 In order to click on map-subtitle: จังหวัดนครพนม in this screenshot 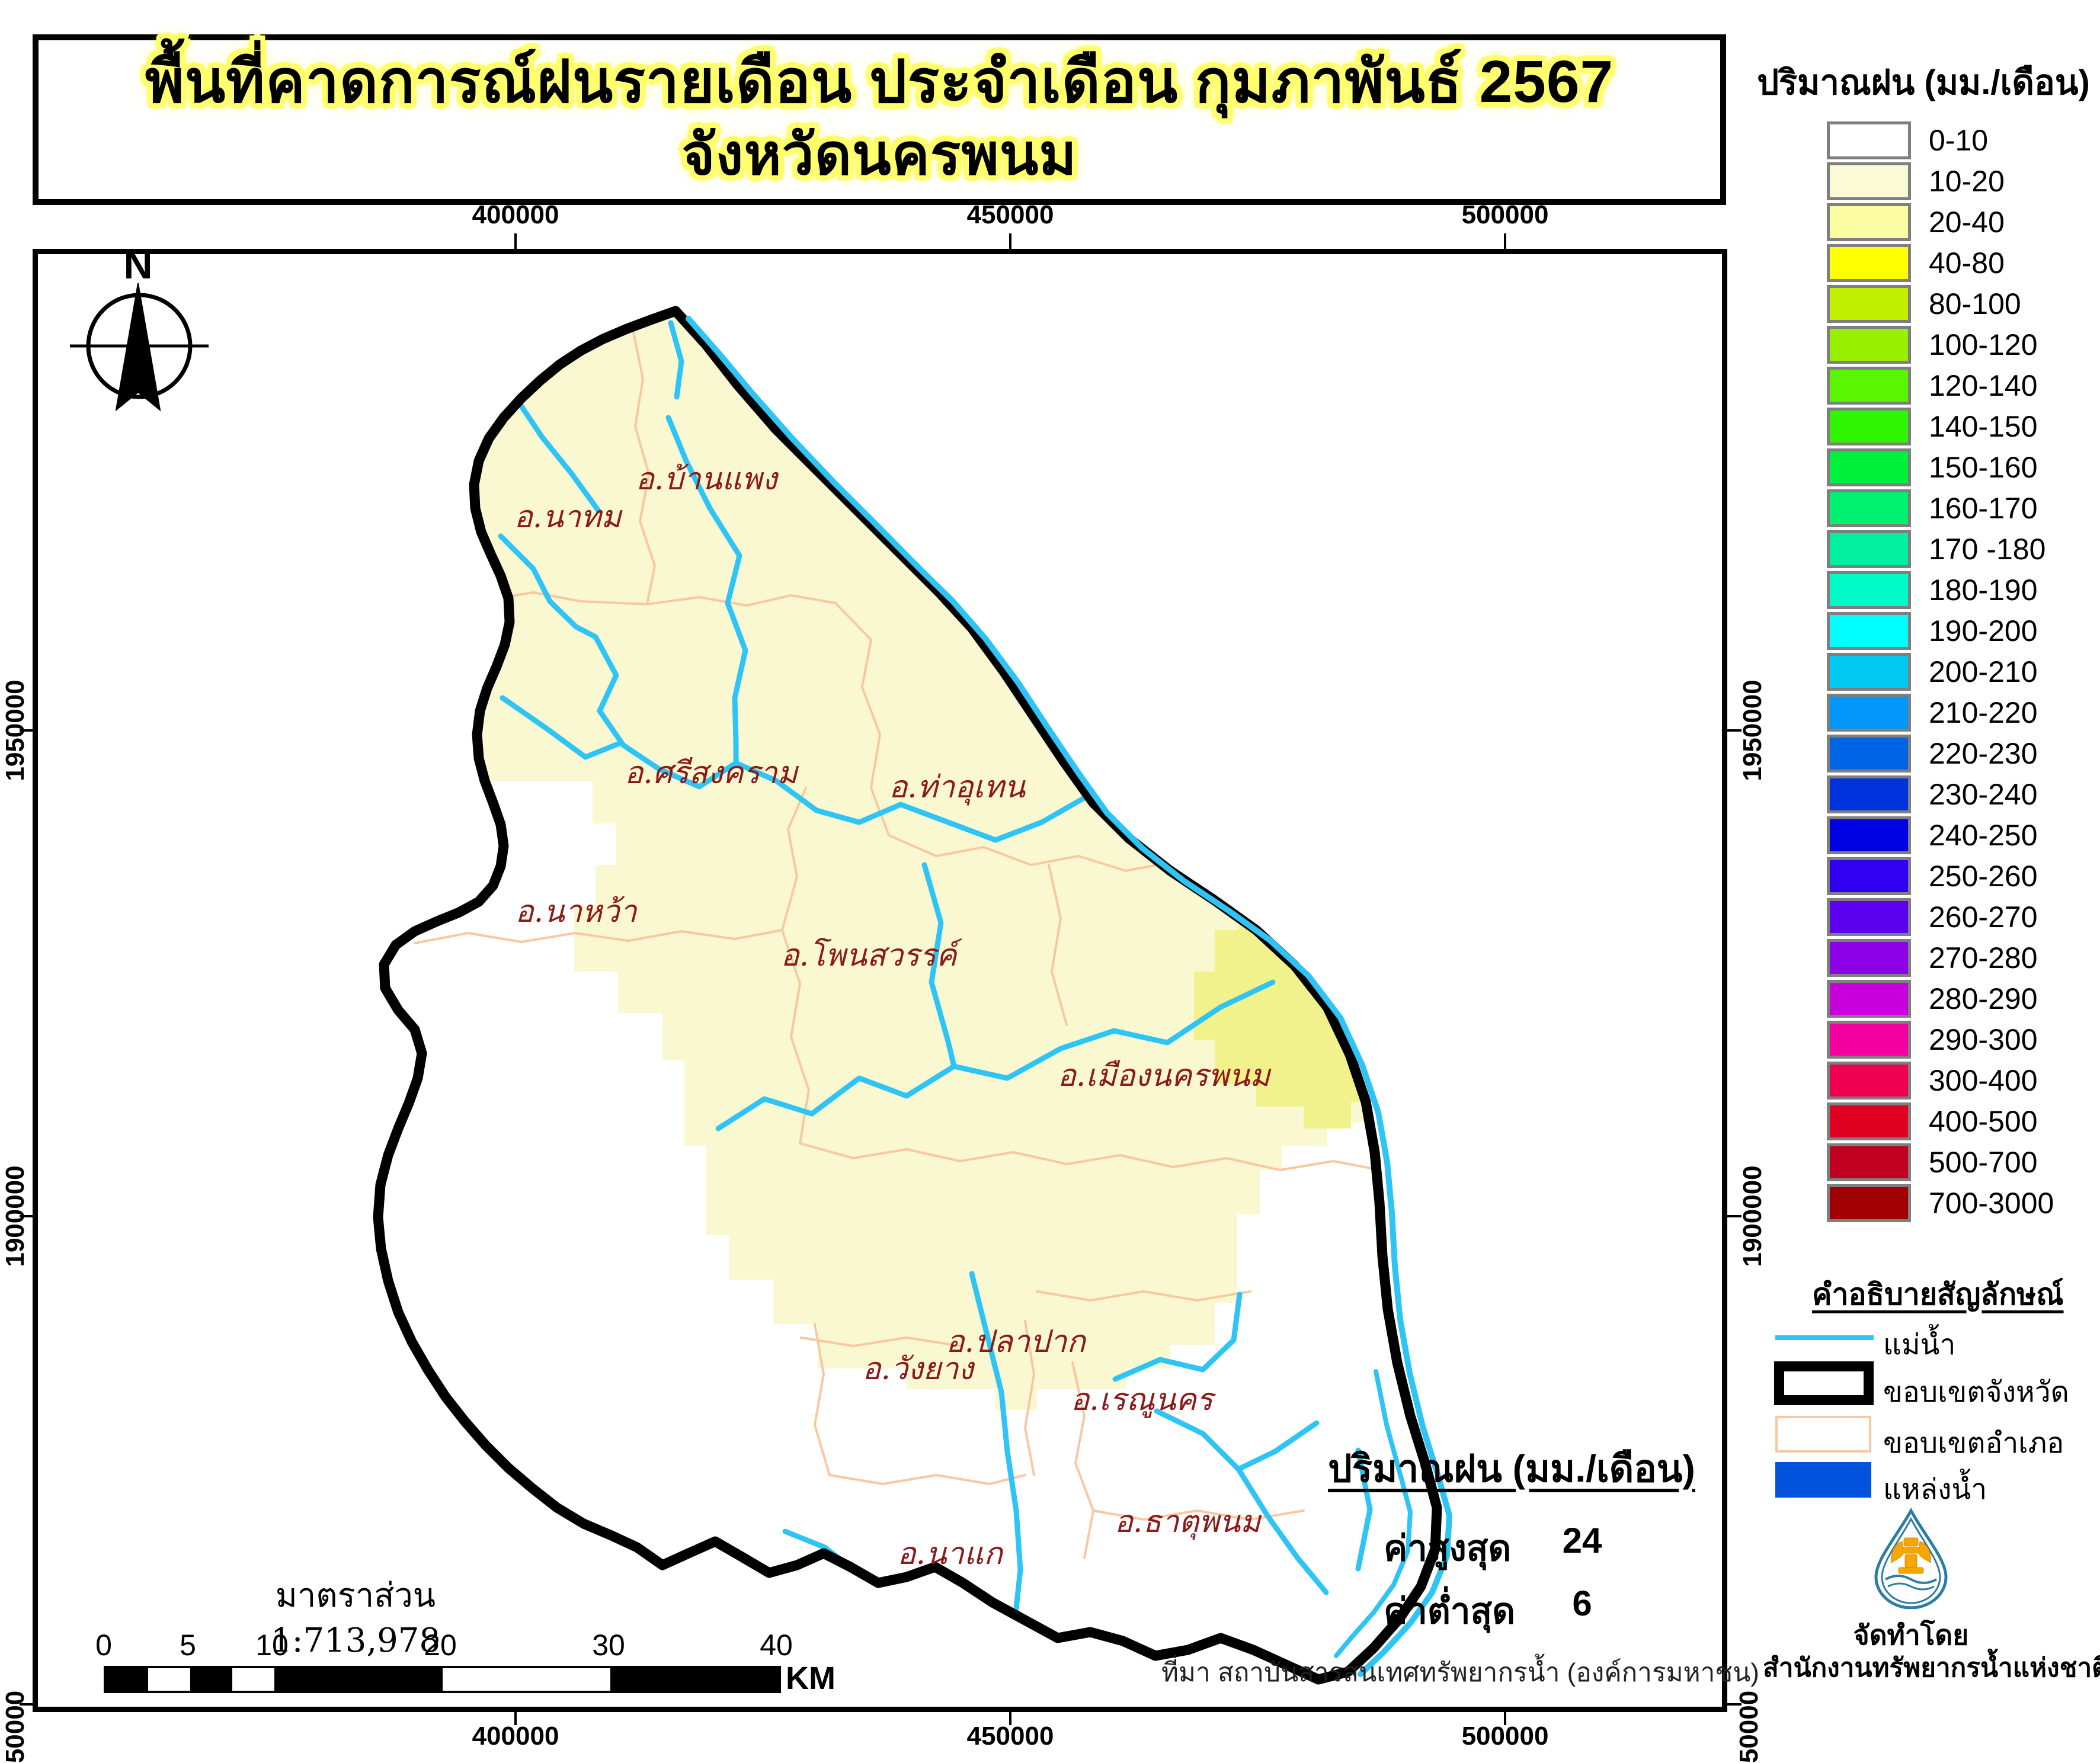, I will do `click(879, 155)`.